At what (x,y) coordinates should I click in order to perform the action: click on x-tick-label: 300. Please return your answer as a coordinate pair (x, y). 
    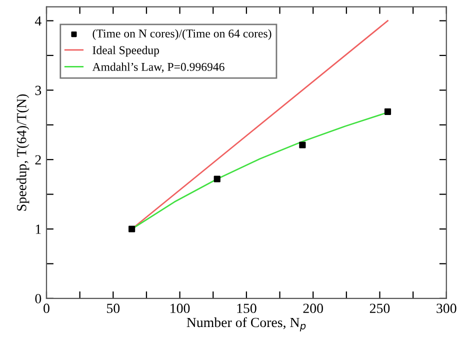
    Looking at the image, I should click on (446, 309).